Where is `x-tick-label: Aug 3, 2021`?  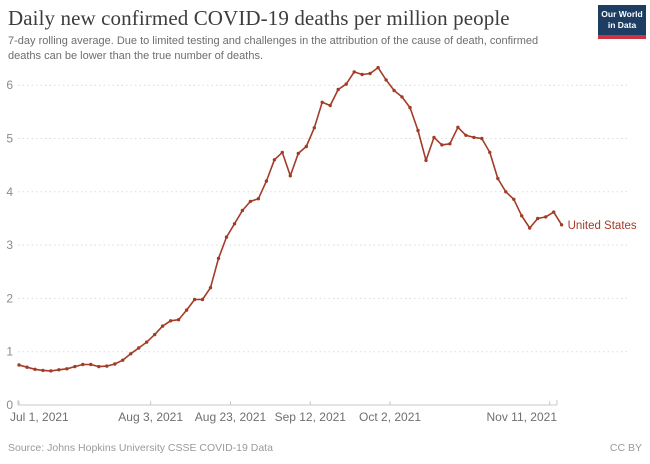
x-tick-label: Aug 3, 2021 is located at coordinates (150, 417).